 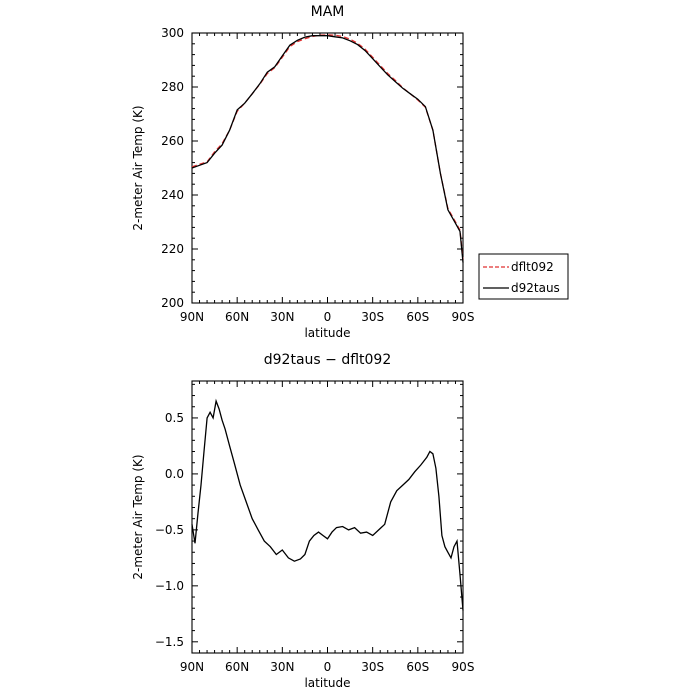 What do you see at coordinates (172, 87) in the screenshot?
I see `top-y-tick-label: 280` at bounding box center [172, 87].